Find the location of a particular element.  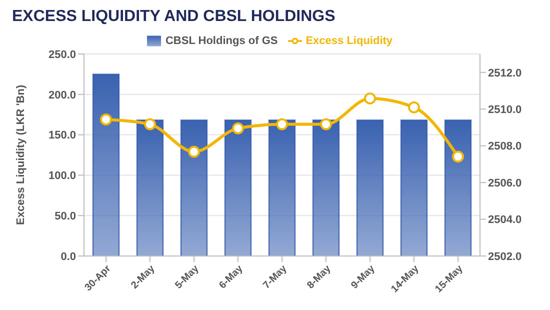

y-tick-label: 50.0 is located at coordinates (65, 216).